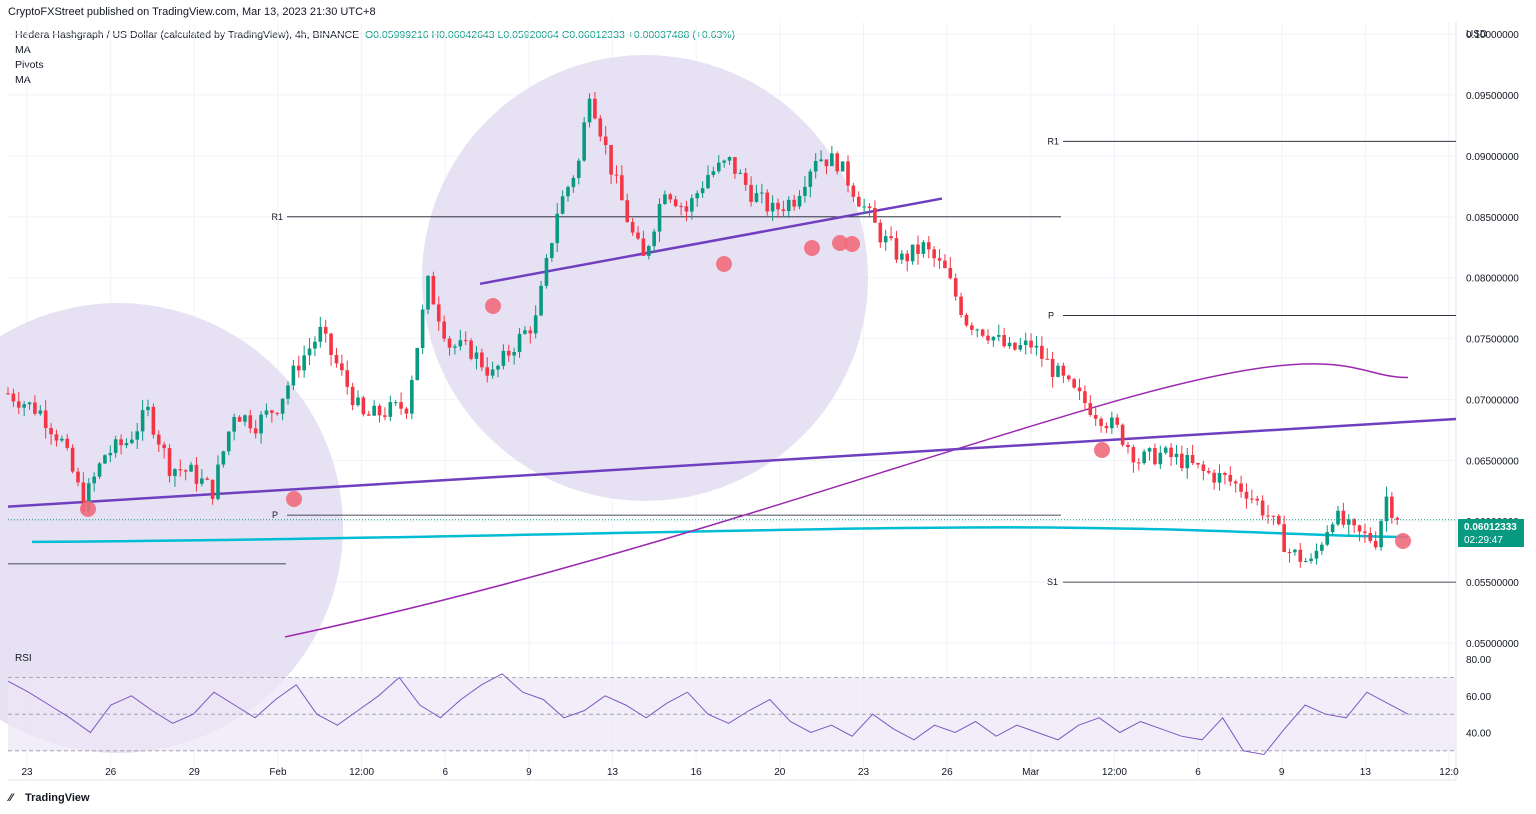  Describe the element at coordinates (1478, 734) in the screenshot. I see `rsi-tick-label: 40.00` at that location.